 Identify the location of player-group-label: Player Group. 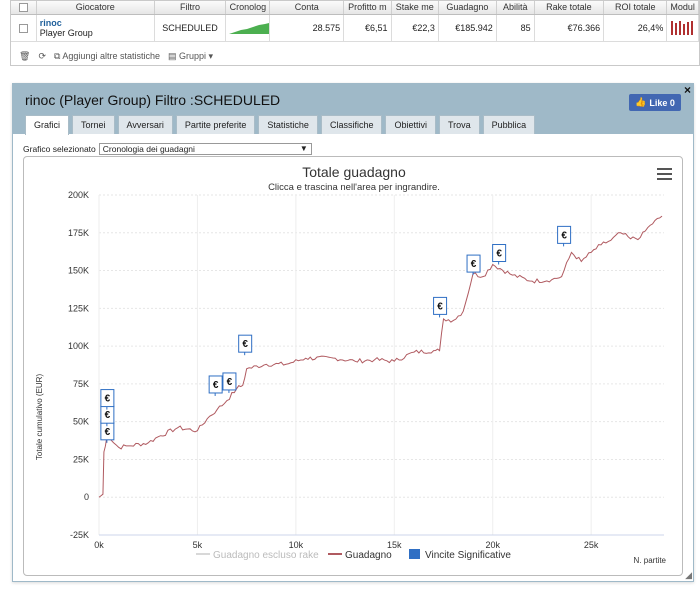
(66, 32).